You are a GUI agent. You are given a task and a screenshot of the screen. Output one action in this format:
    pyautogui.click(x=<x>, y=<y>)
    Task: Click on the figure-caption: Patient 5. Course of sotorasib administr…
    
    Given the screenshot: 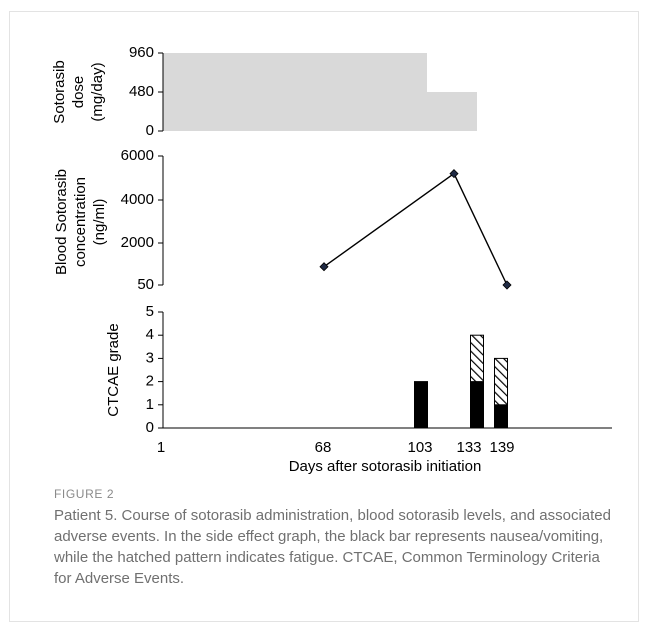 What is the action you would take?
    pyautogui.click(x=332, y=547)
    